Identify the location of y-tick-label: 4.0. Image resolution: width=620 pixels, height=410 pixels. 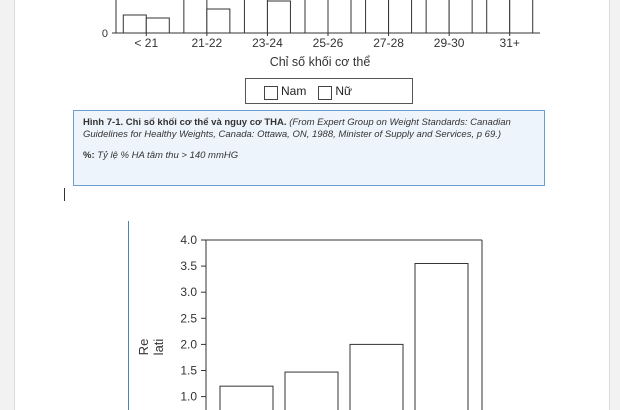
(188, 240).